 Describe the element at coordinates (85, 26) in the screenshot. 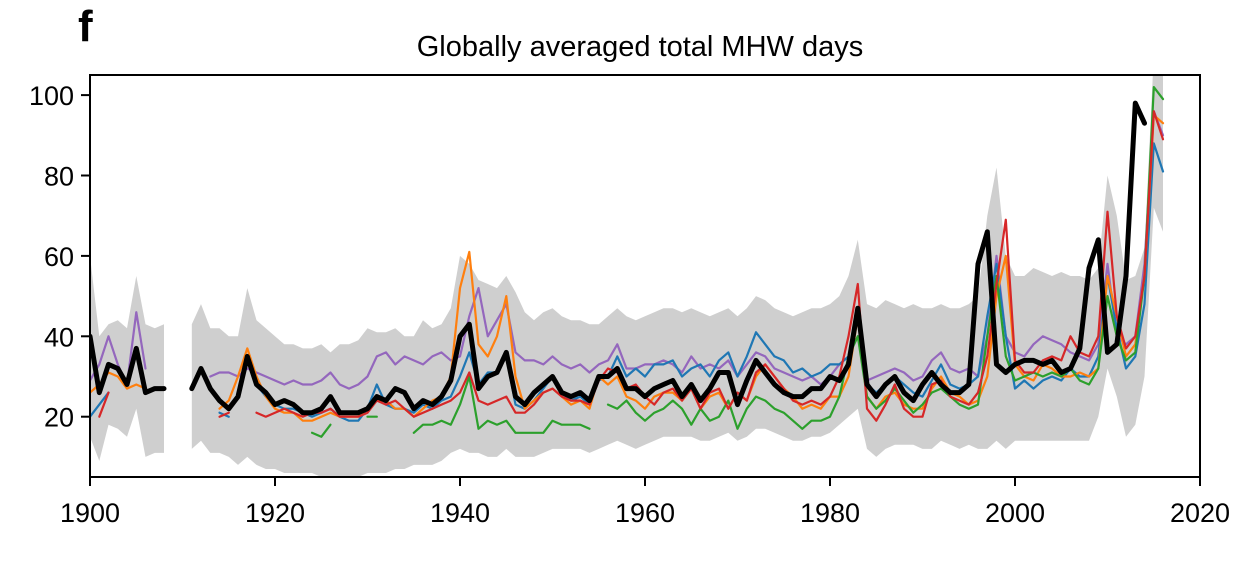

I see `panel-label: f` at that location.